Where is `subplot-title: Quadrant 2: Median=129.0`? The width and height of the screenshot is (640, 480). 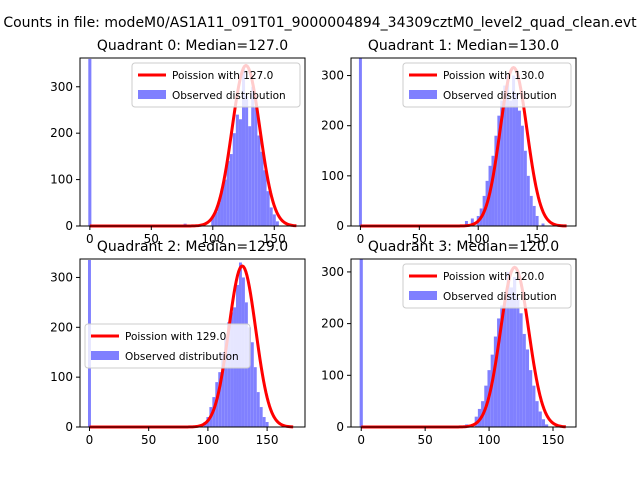 subplot-title: Quadrant 2: Median=129.0 is located at coordinates (192, 247).